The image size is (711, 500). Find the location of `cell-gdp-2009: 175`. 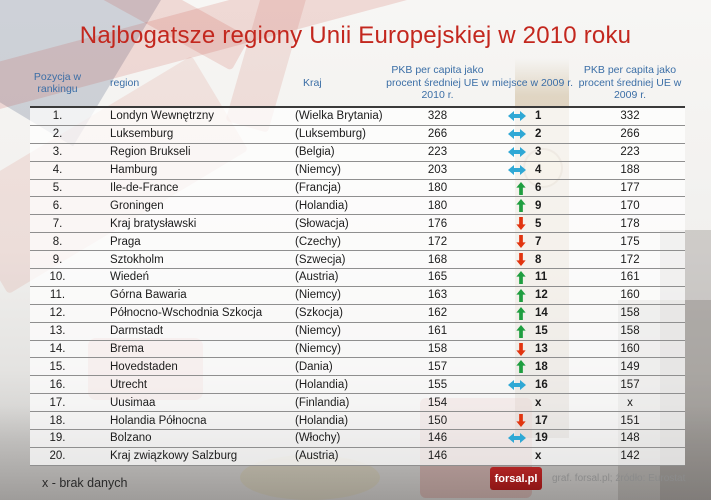

cell-gdp-2009: 175 is located at coordinates (630, 241).